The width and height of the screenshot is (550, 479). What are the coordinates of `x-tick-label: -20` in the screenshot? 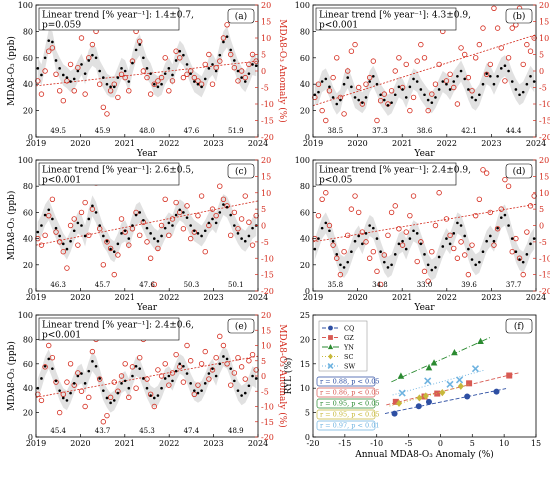 It's located at (313, 443).